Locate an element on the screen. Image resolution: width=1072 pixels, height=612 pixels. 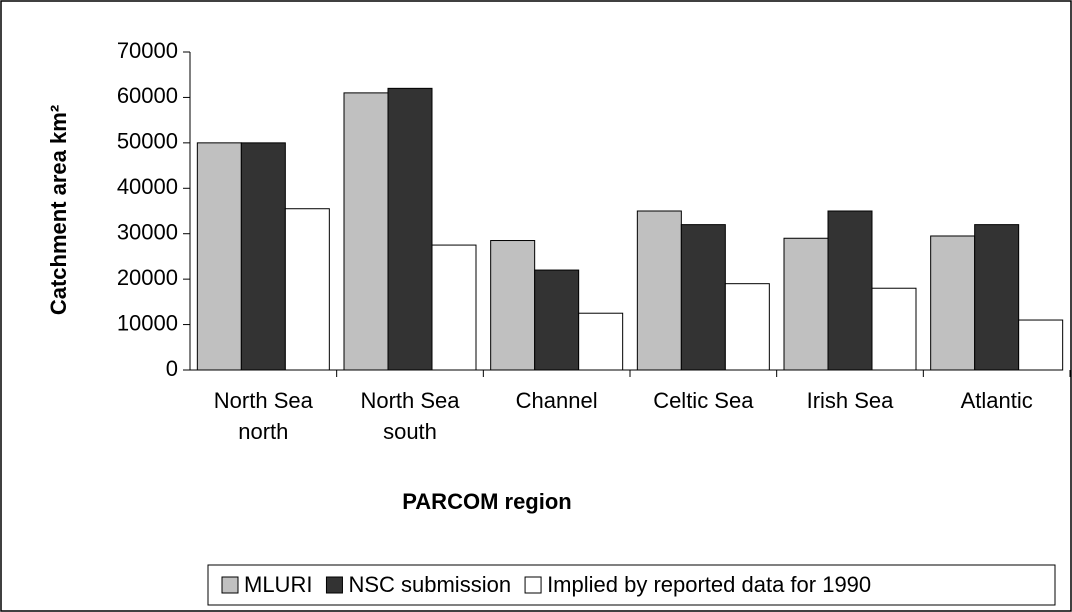
y-tick-label: 40000 is located at coordinates (147, 186).